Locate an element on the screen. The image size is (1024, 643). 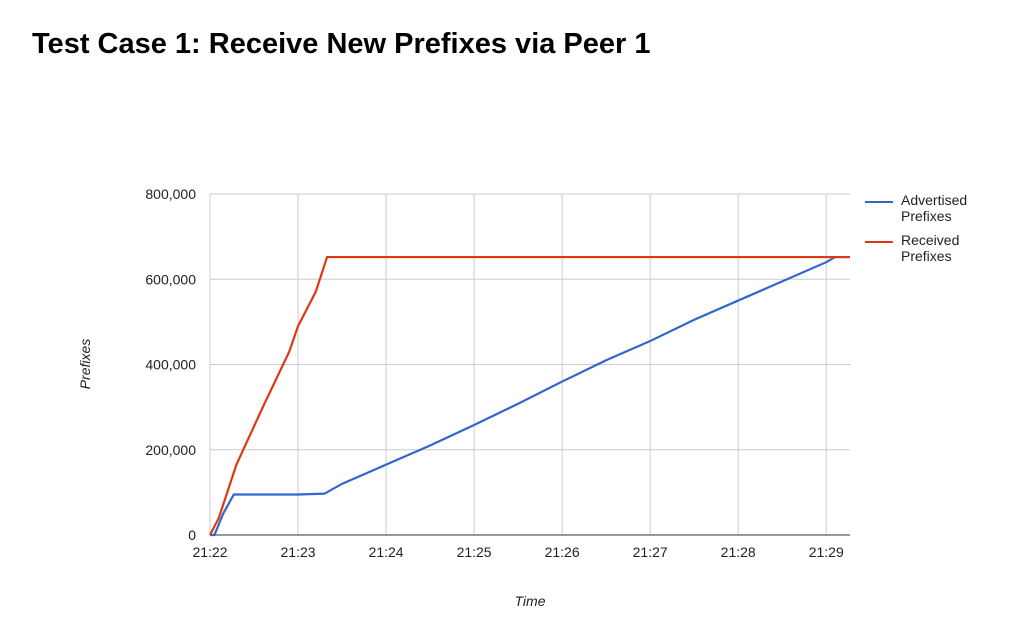
legend-entry: Received Prefixes is located at coordinates (930, 248).